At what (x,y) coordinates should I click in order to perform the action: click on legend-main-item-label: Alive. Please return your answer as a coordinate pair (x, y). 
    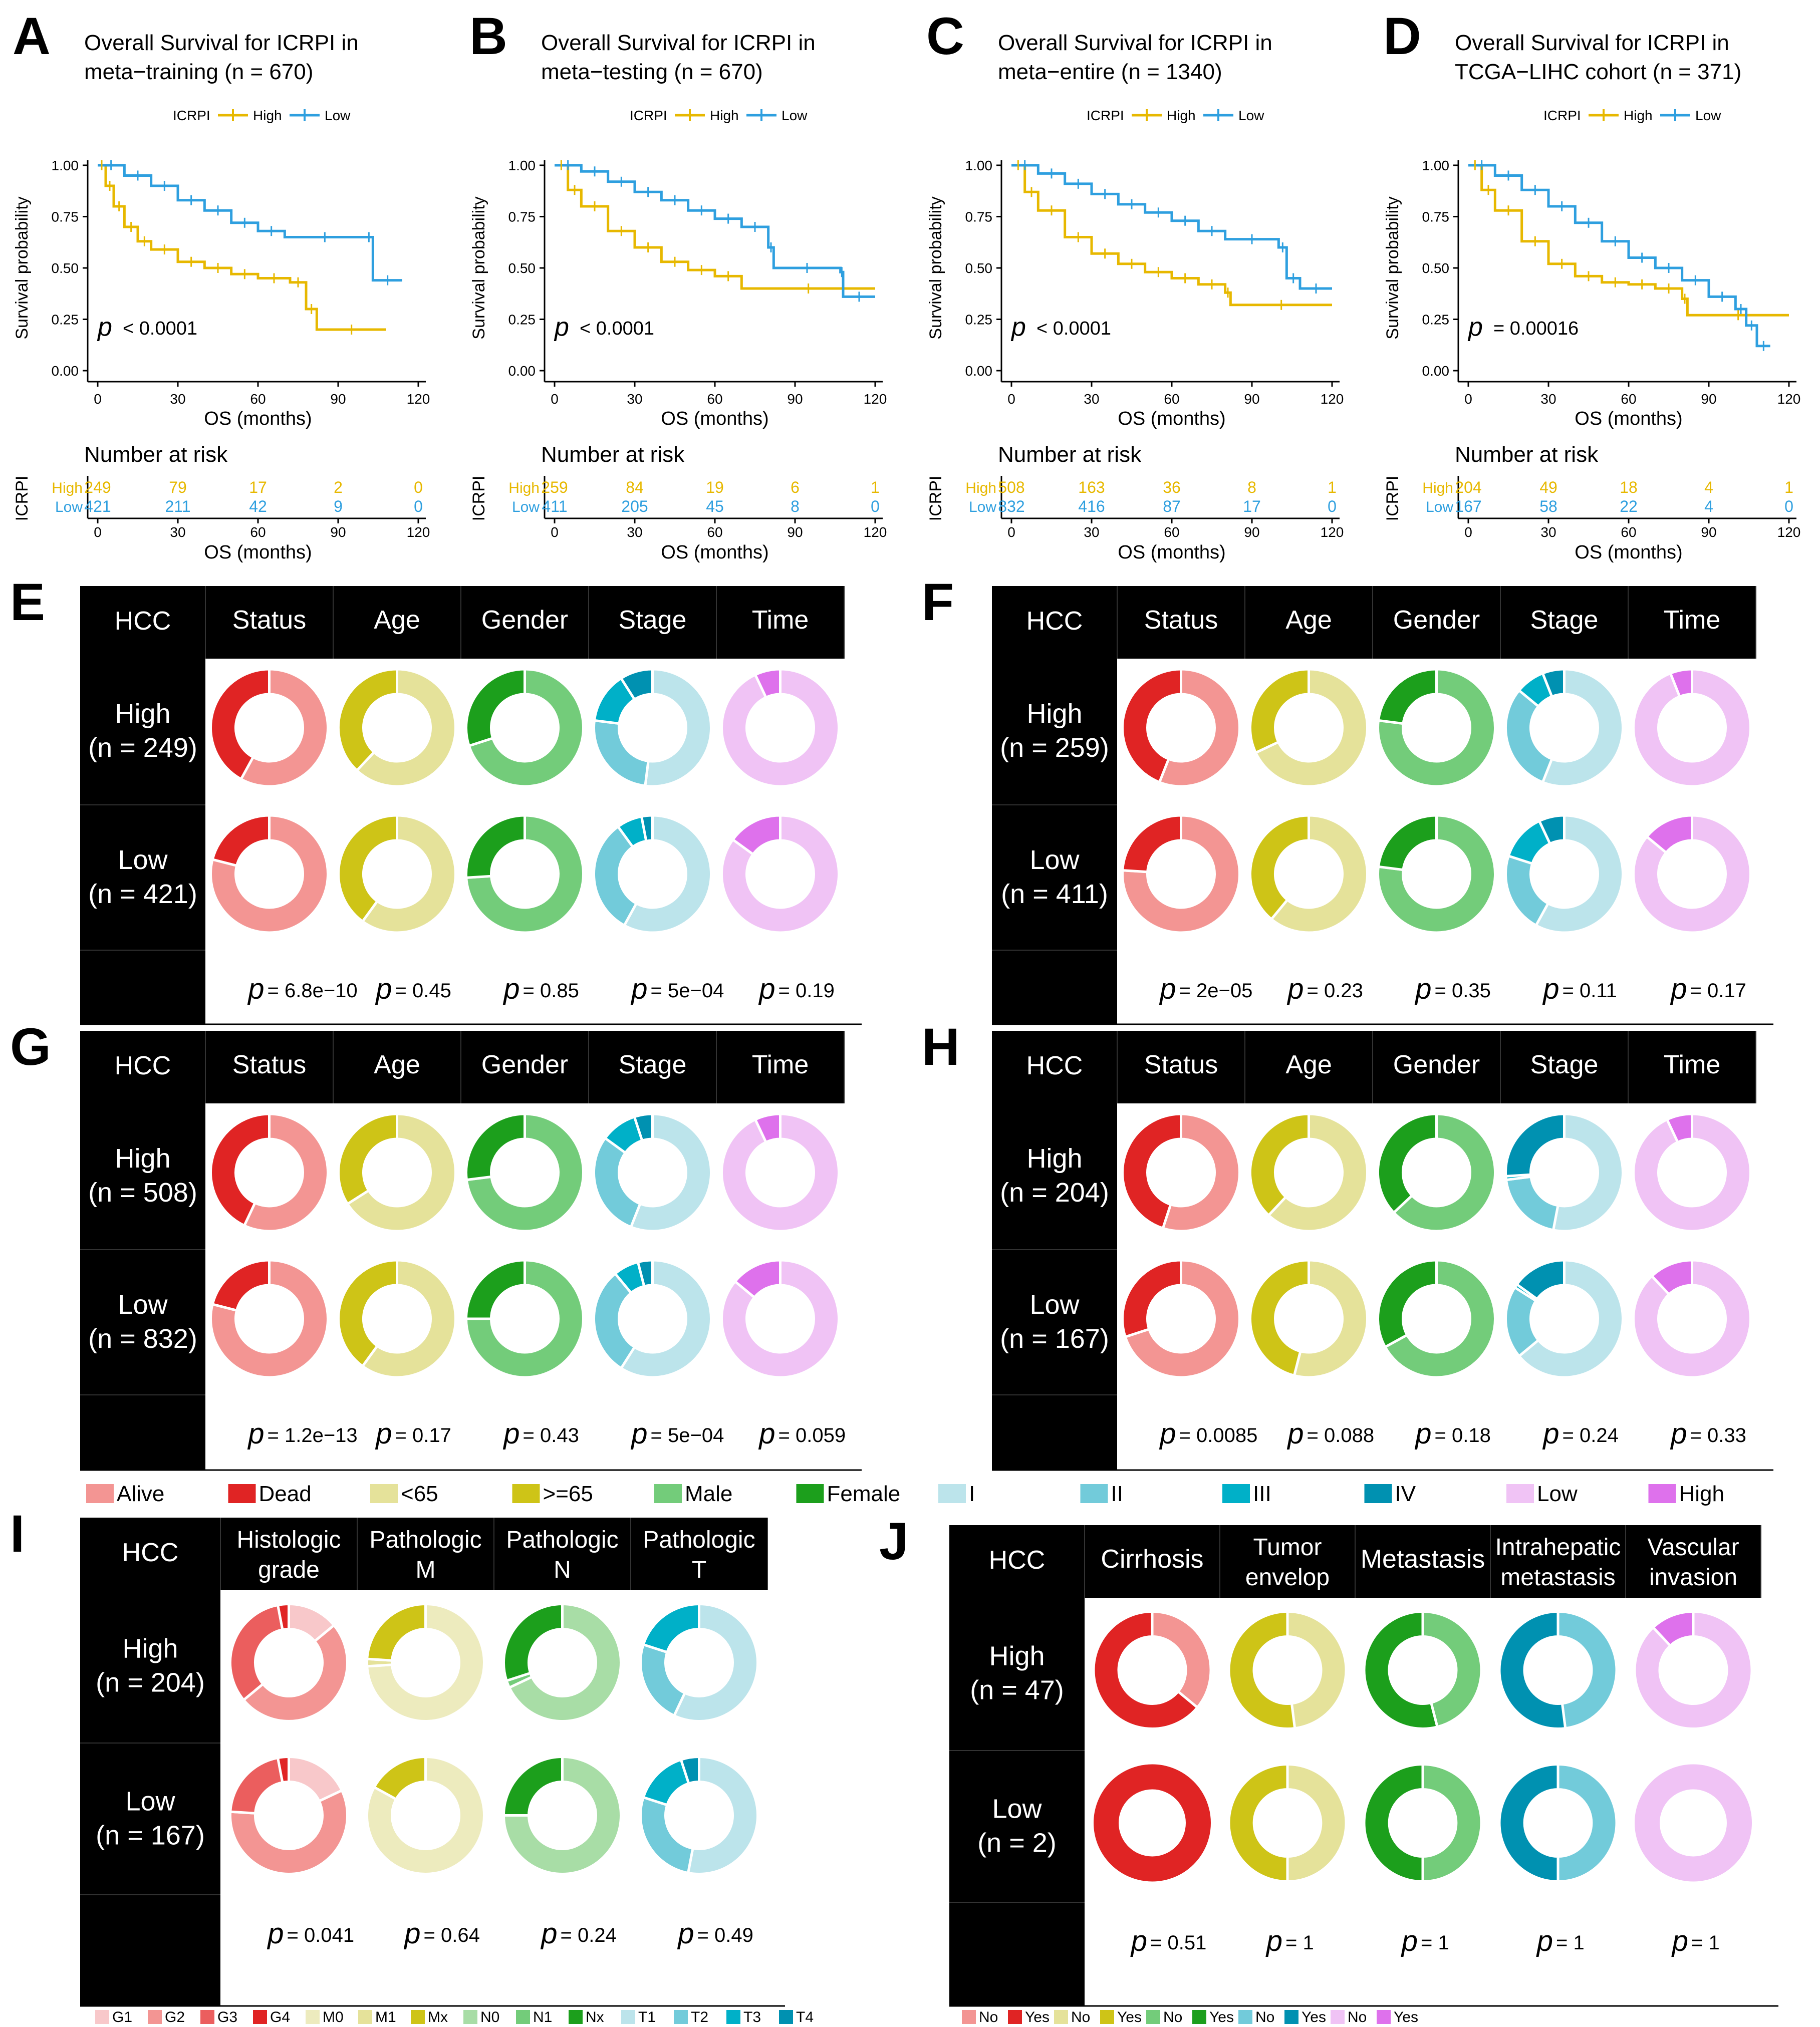
    Looking at the image, I should click on (140, 1494).